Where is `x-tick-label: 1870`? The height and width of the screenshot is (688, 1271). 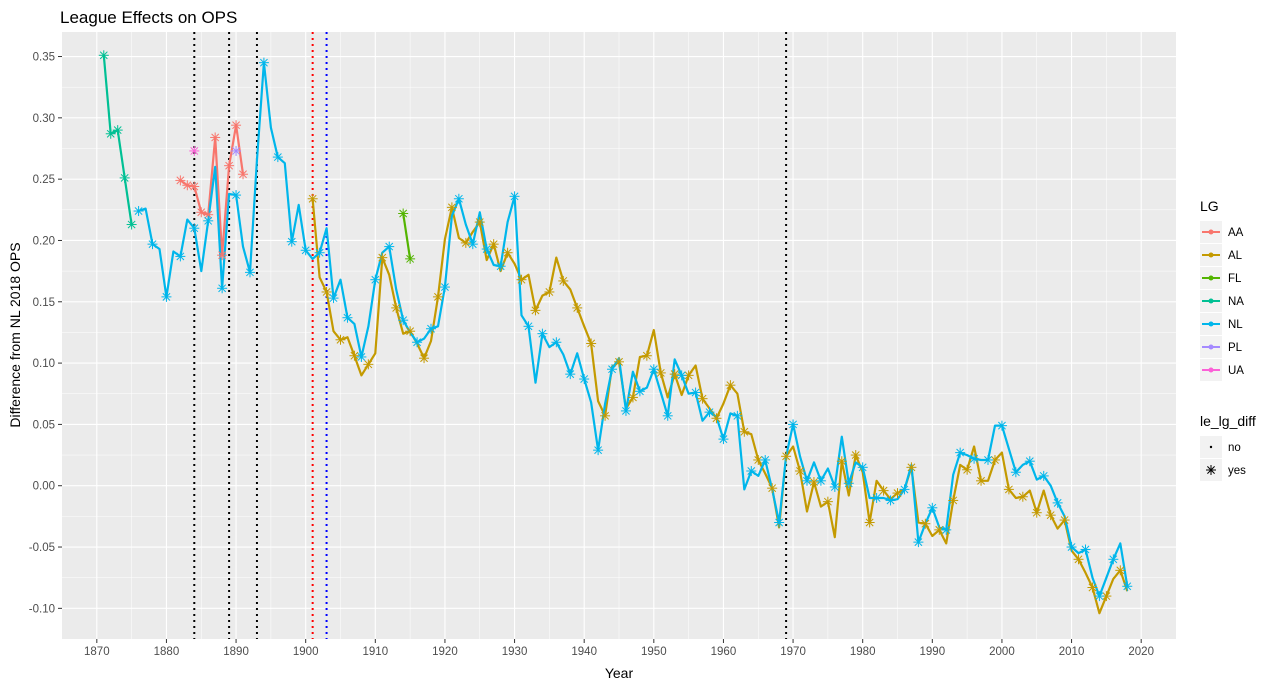 x-tick-label: 1870 is located at coordinates (97, 652).